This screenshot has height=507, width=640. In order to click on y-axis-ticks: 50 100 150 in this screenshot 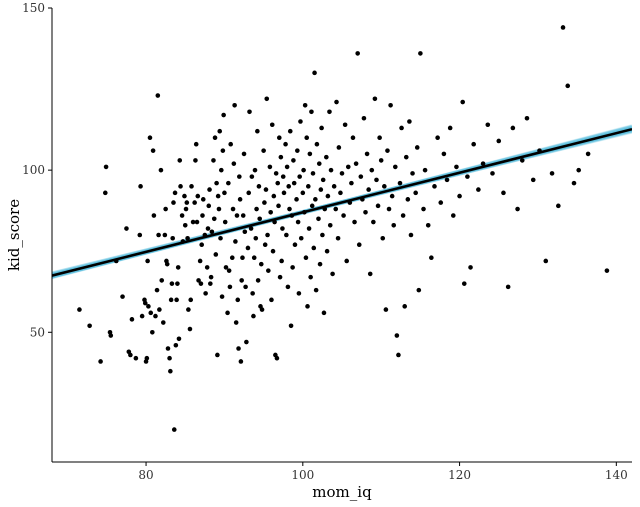, I will do `click(37, 170)`.